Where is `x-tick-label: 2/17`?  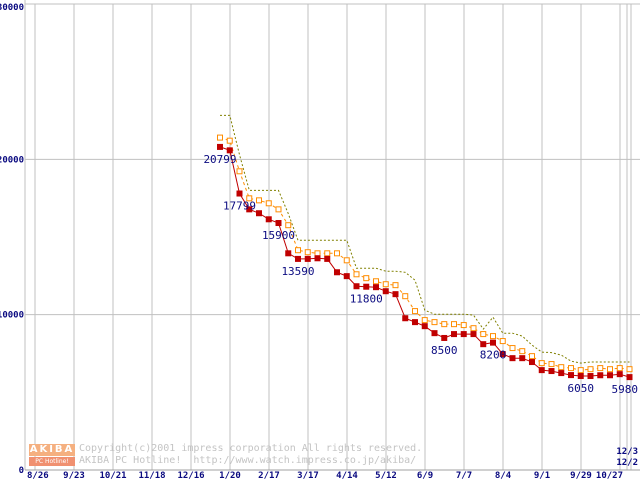 x-tick-label: 2/17 is located at coordinates (269, 475).